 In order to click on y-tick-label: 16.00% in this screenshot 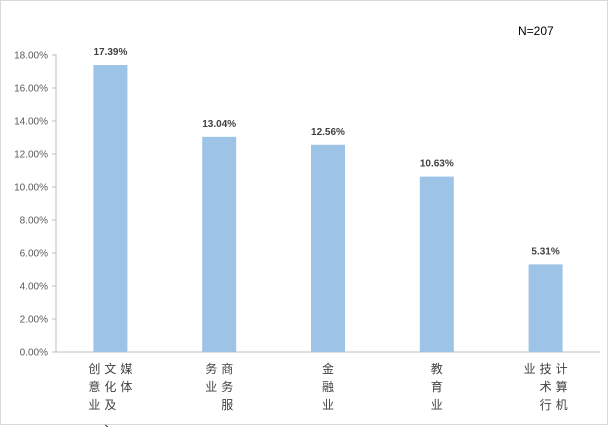, I will do `click(31, 89)`.